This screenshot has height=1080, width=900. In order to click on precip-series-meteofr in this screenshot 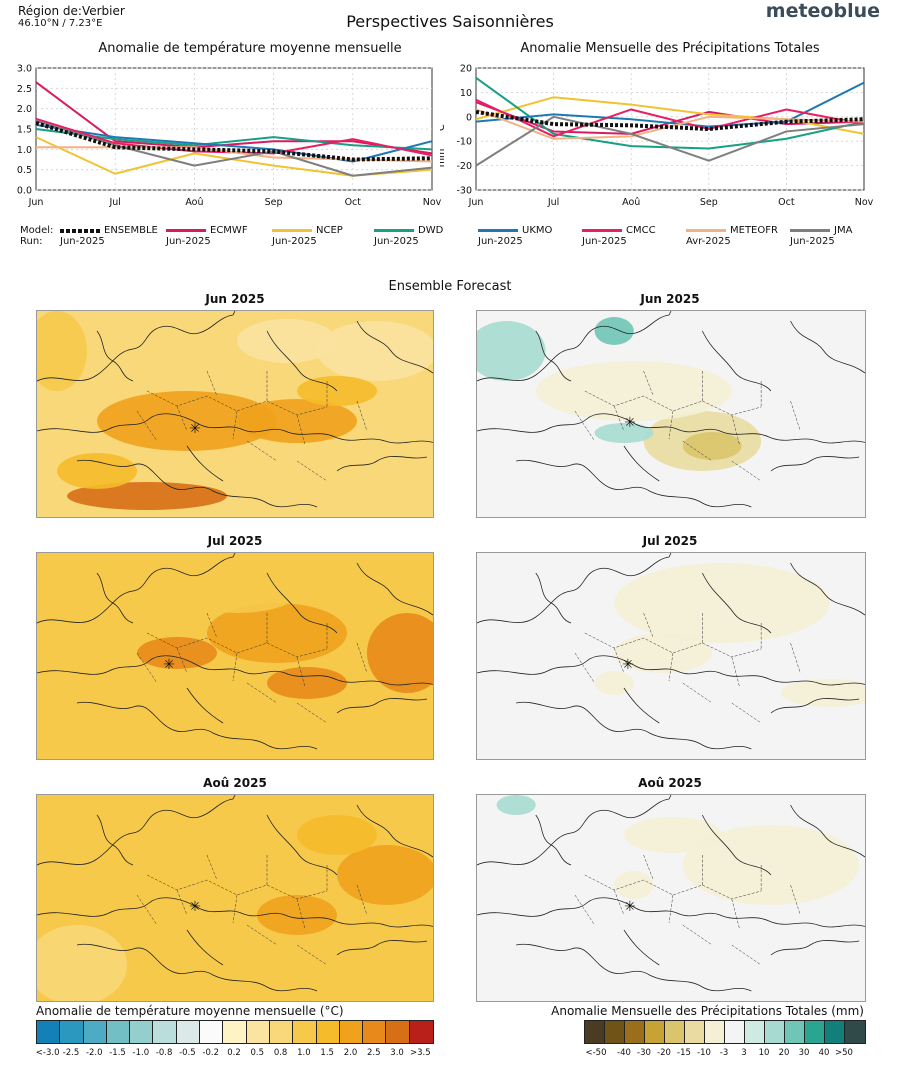, I will do `click(670, 124)`.